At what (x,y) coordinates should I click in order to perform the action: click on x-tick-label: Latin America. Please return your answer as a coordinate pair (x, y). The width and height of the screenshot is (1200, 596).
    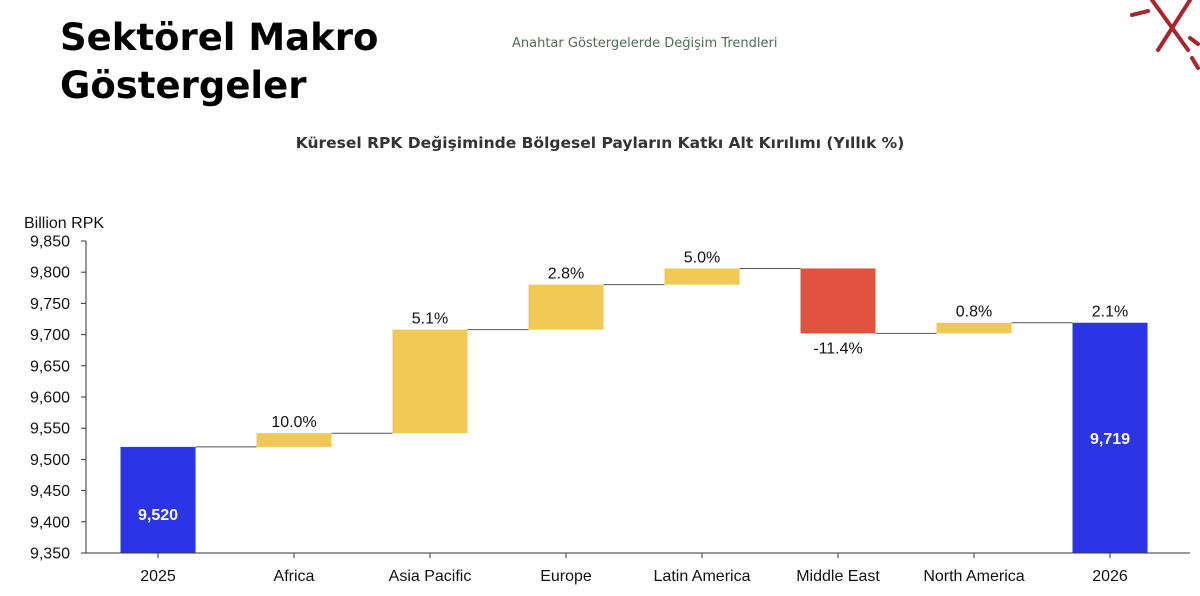
    Looking at the image, I should click on (702, 576).